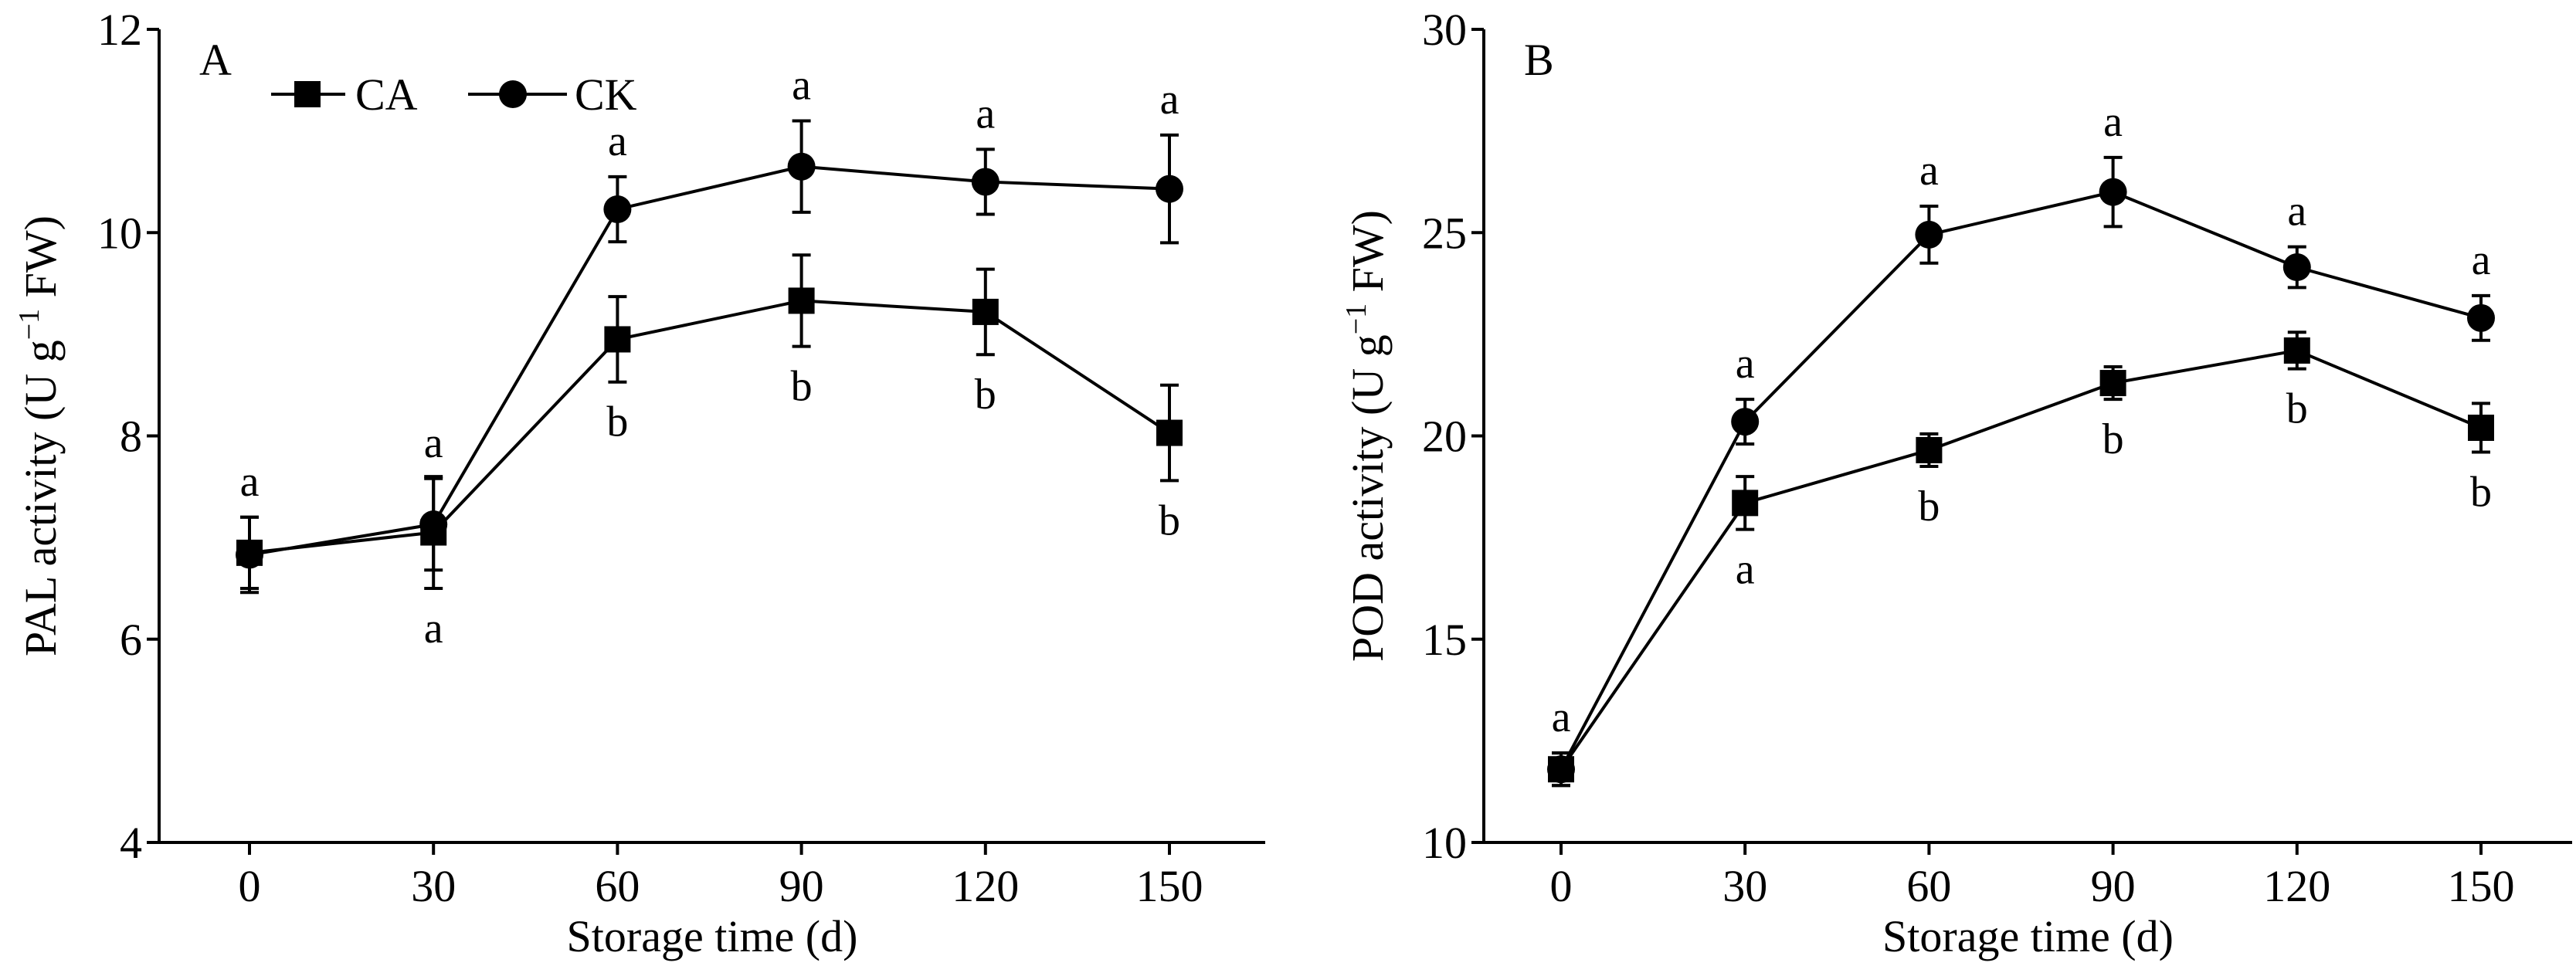 This screenshot has height=966, width=2576. I want to click on y-tick-label: 25, so click(1445, 233).